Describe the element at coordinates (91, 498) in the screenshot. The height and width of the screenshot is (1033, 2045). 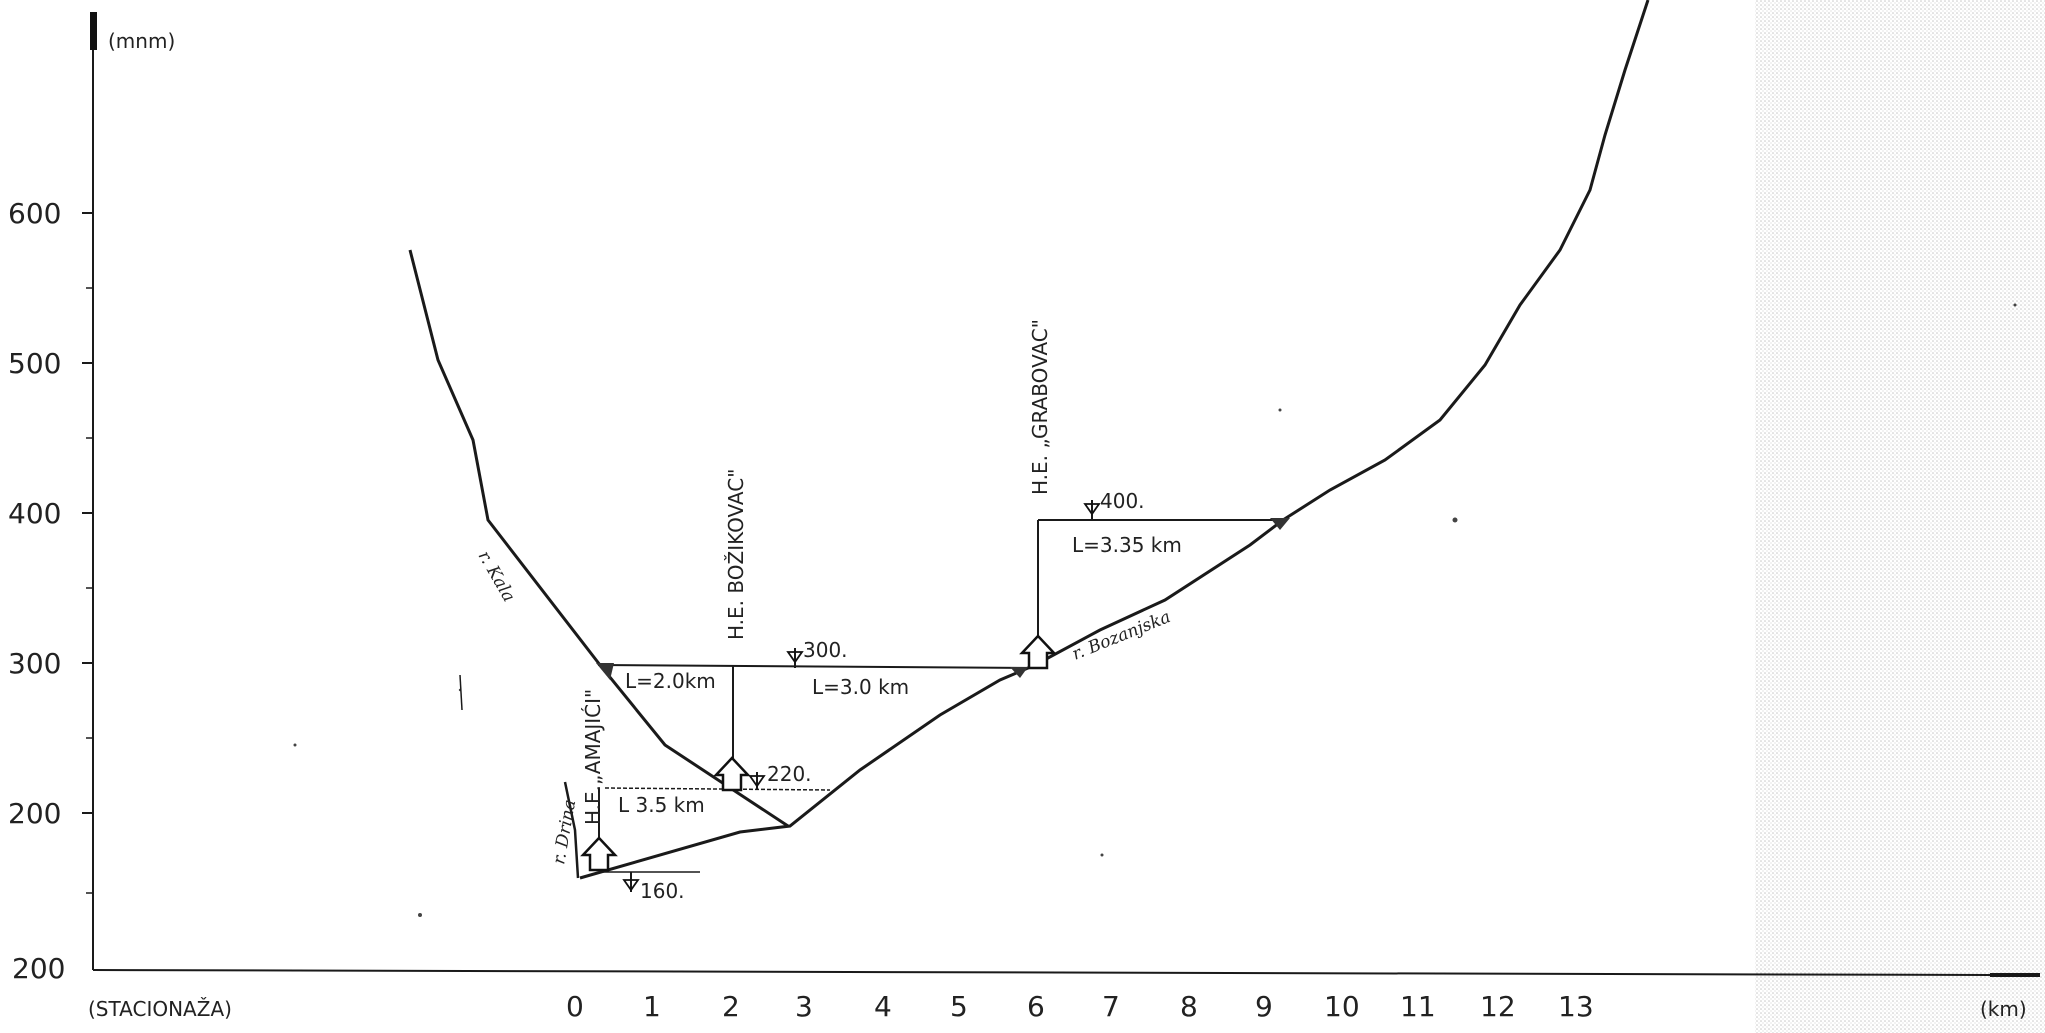
I see `y-axis: (mnm) 600 500 400 300 200 200` at that location.